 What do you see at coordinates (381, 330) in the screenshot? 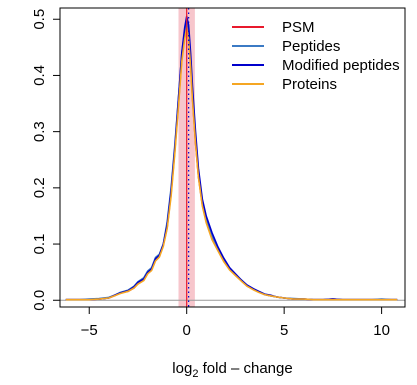
I see `x-tick-label: 10` at bounding box center [381, 330].